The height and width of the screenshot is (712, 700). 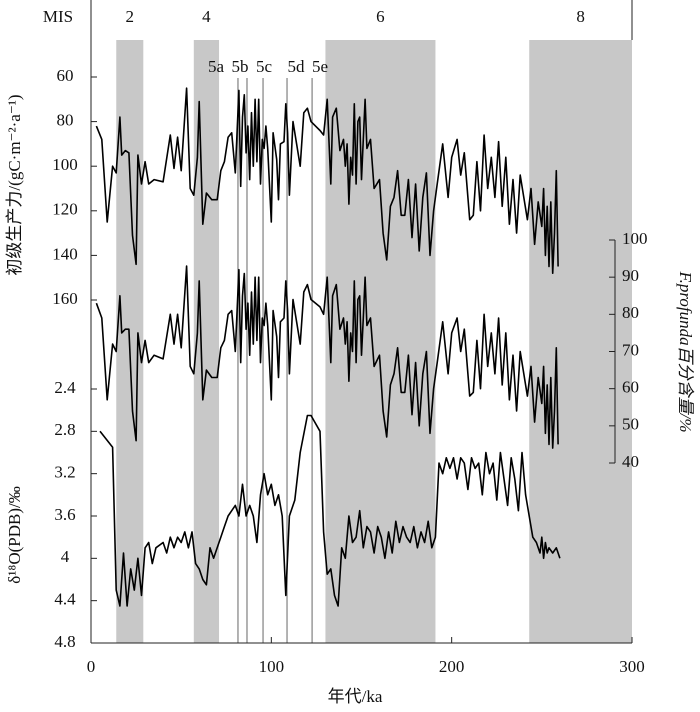 I want to click on substage-label: 5d, so click(x=297, y=66).